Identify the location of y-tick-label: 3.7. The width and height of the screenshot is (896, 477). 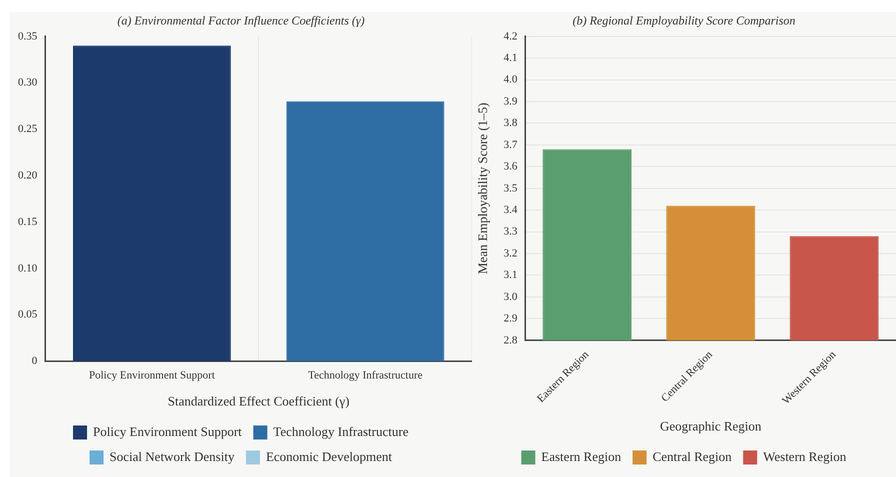
(511, 144).